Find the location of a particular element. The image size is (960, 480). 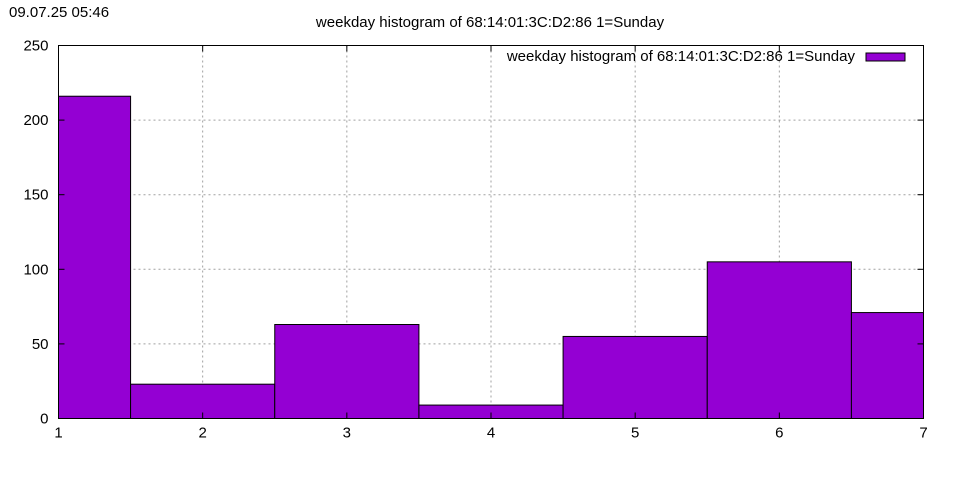

x-tick-label: 3 is located at coordinates (347, 433).